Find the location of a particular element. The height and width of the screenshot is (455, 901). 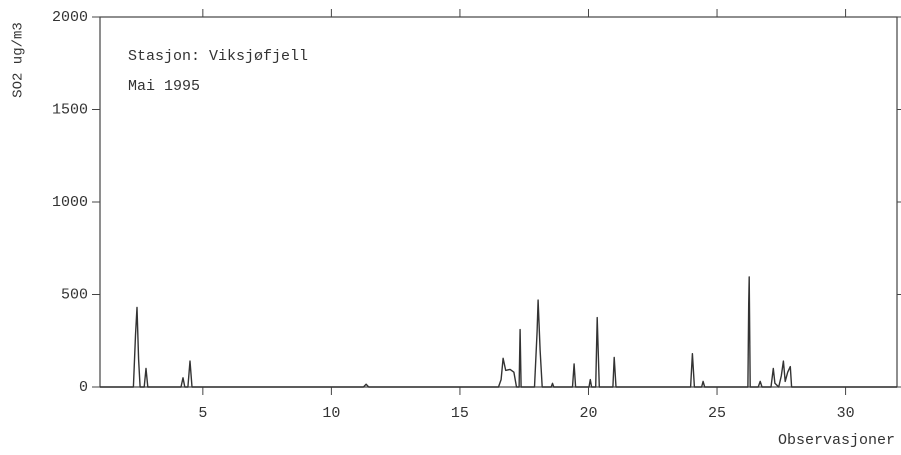

x-axis-label: Observasjoner is located at coordinates (836, 440).